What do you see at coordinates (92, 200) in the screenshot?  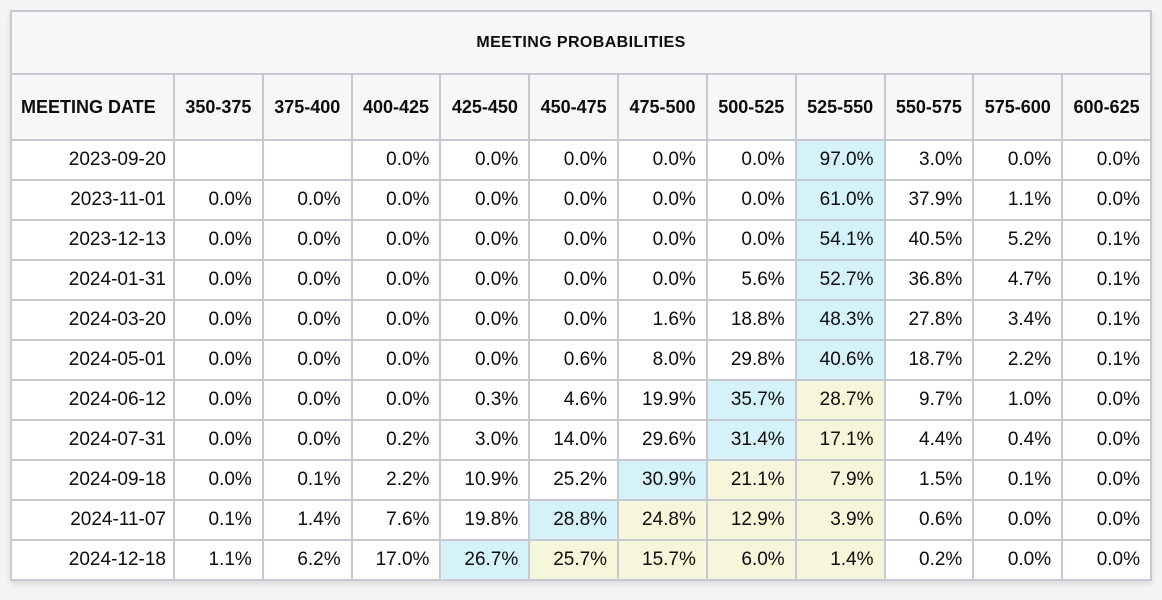 I see `meeting-date-cell: 2023-11-01` at bounding box center [92, 200].